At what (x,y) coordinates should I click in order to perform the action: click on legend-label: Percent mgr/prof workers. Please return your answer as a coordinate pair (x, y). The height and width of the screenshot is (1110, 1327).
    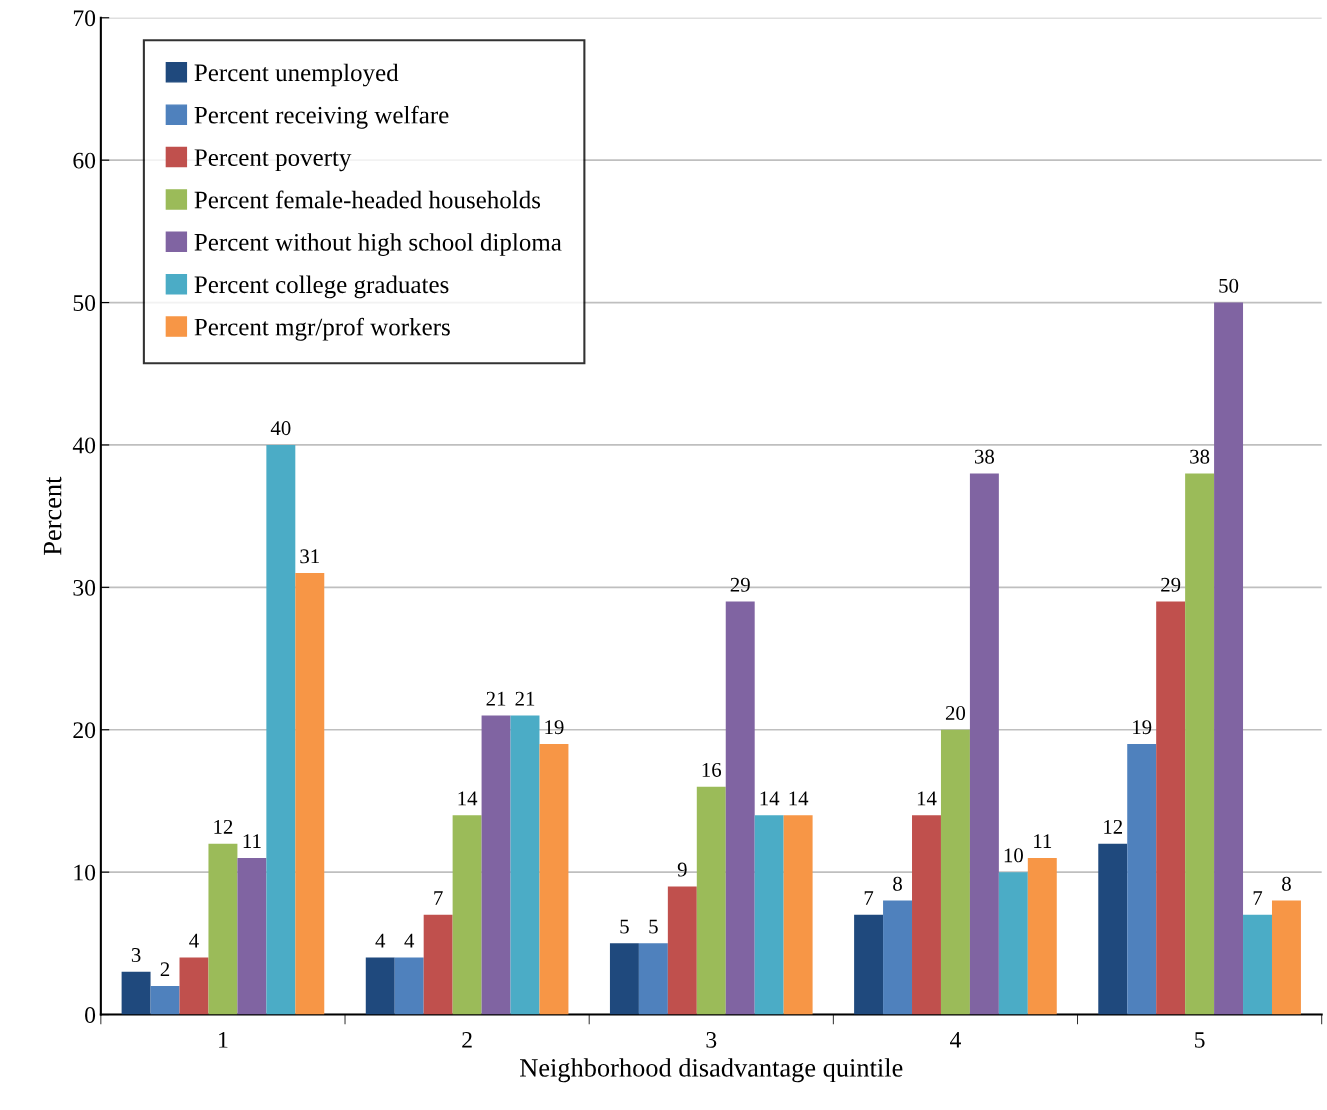
    Looking at the image, I should click on (322, 329).